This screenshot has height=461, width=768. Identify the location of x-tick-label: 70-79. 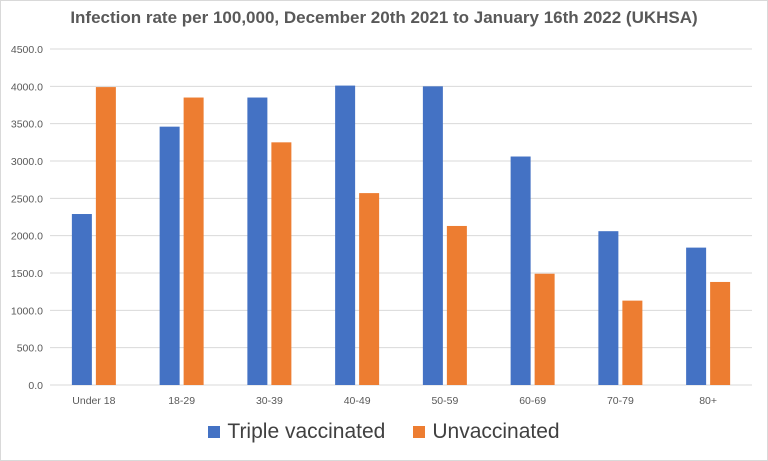
(620, 401).